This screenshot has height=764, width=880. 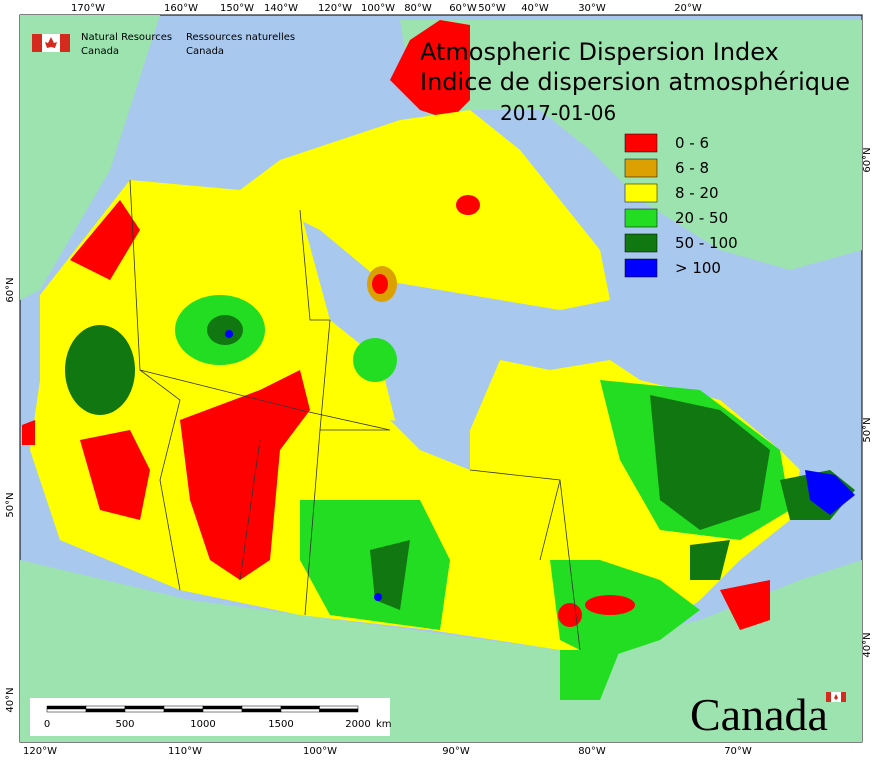 What do you see at coordinates (418, 8) in the screenshot?
I see `top-label: 80°W` at bounding box center [418, 8].